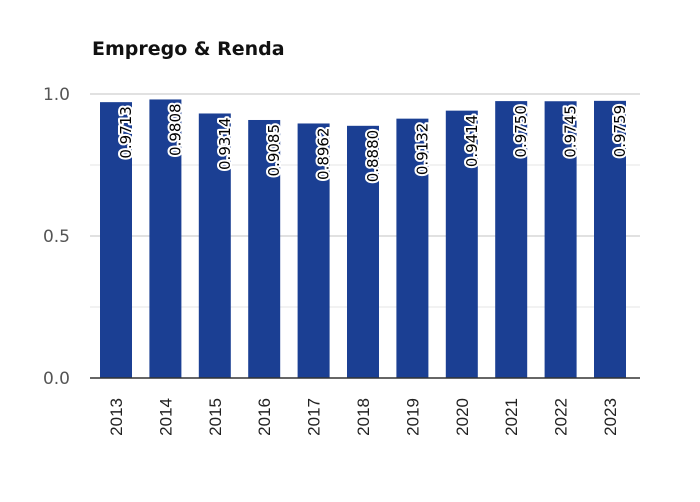 The image size is (700, 502). Describe the element at coordinates (214, 246) in the screenshot. I see `bar-2015` at that location.